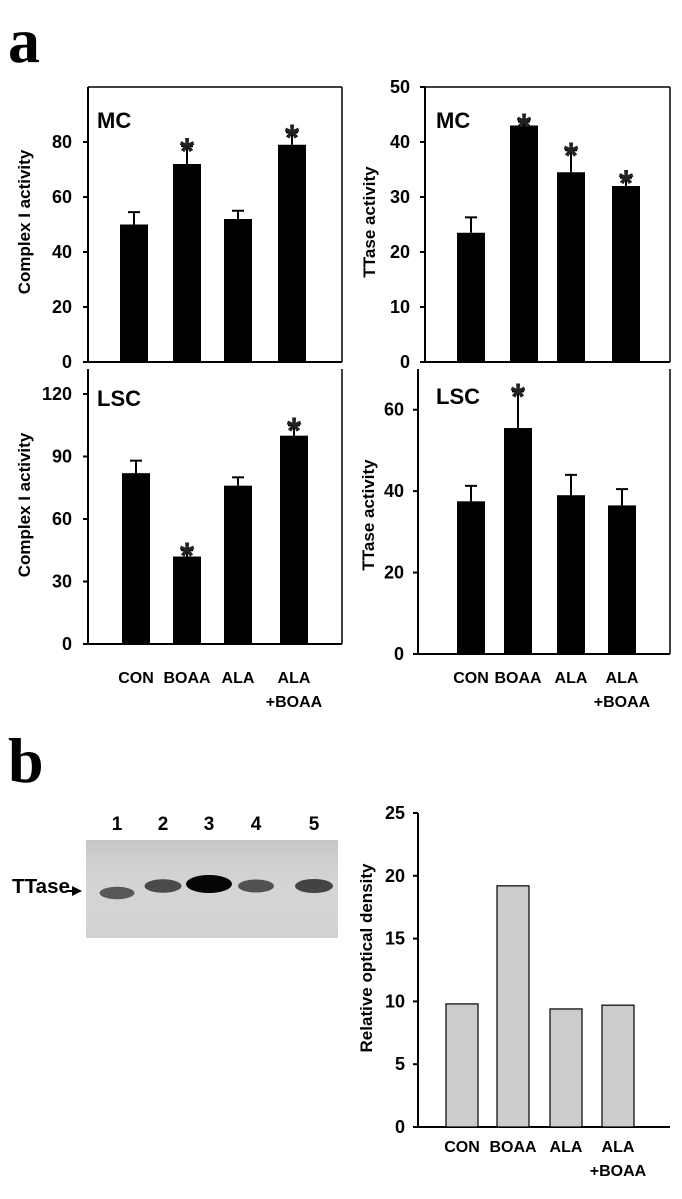 The height and width of the screenshot is (1199, 682). What do you see at coordinates (117, 824) in the screenshot?
I see `blot-lane-label: 1` at bounding box center [117, 824].